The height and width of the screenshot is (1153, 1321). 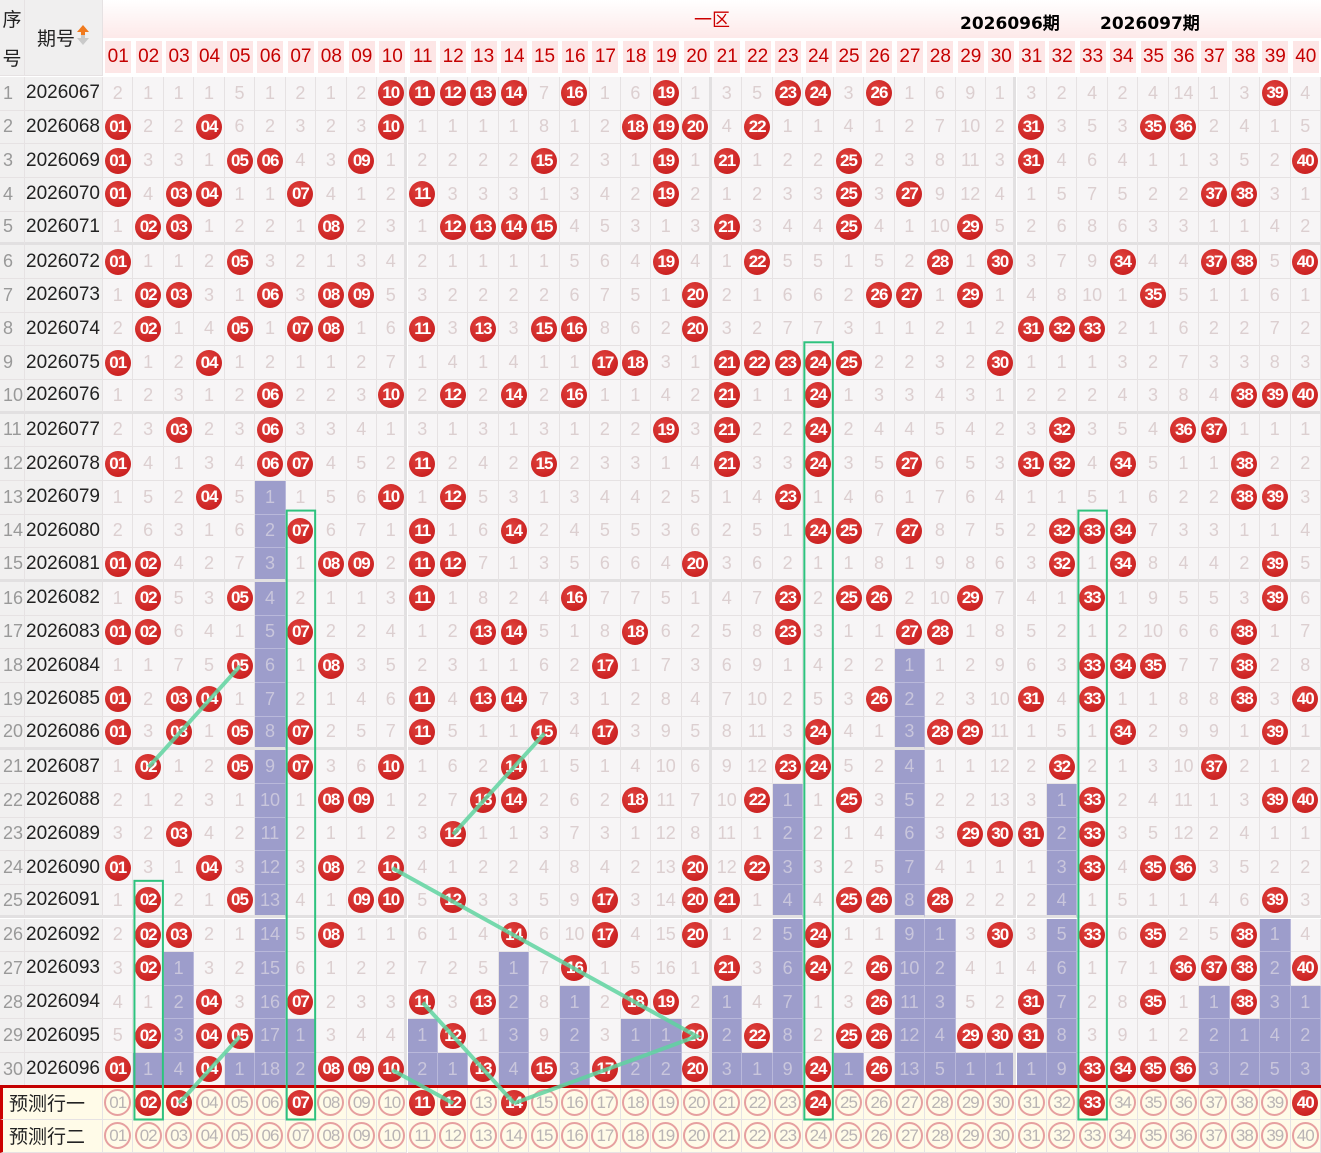 I want to click on row-period: 2026075, so click(x=64, y=363).